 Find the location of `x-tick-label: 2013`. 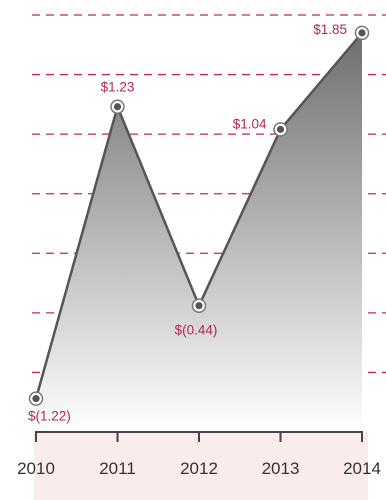

x-tick-label: 2013 is located at coordinates (281, 468).